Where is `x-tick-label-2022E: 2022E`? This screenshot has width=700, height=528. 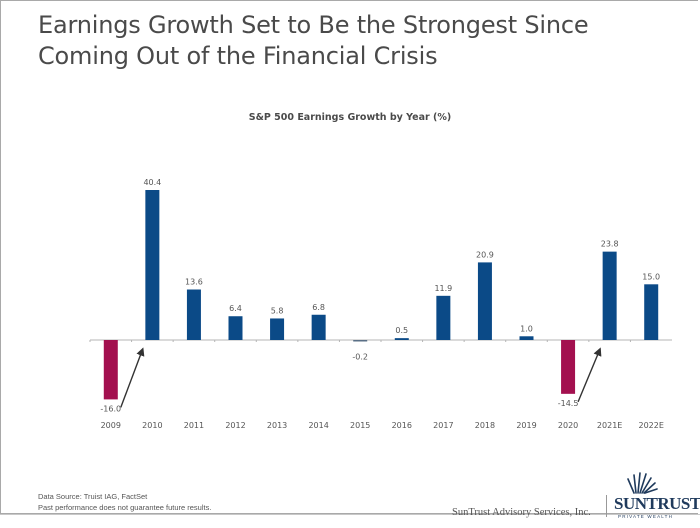 x-tick-label-2022E: 2022E is located at coordinates (651, 425).